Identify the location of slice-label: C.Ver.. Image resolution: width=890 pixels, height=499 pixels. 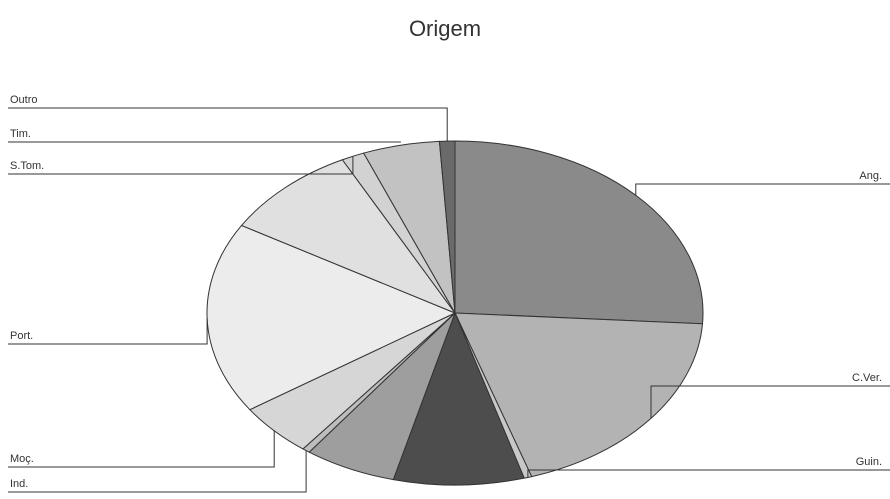
(867, 378).